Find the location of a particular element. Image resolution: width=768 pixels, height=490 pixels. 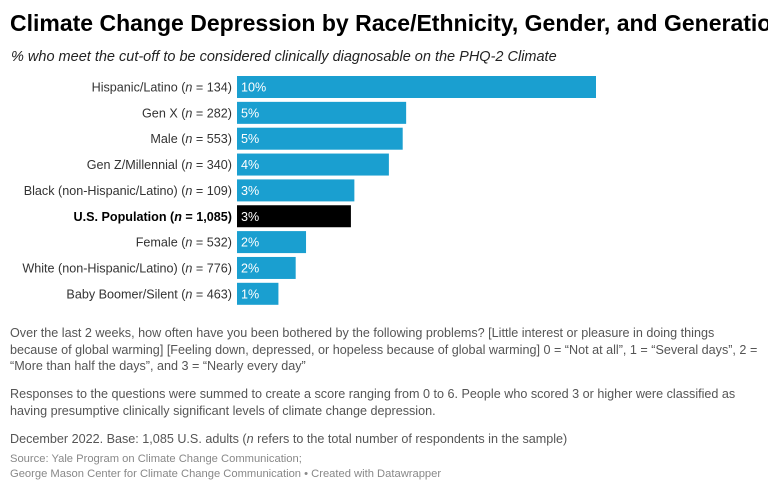

category-label: White (non-Hispanic/Latino) (n = 776) is located at coordinates (127, 268).